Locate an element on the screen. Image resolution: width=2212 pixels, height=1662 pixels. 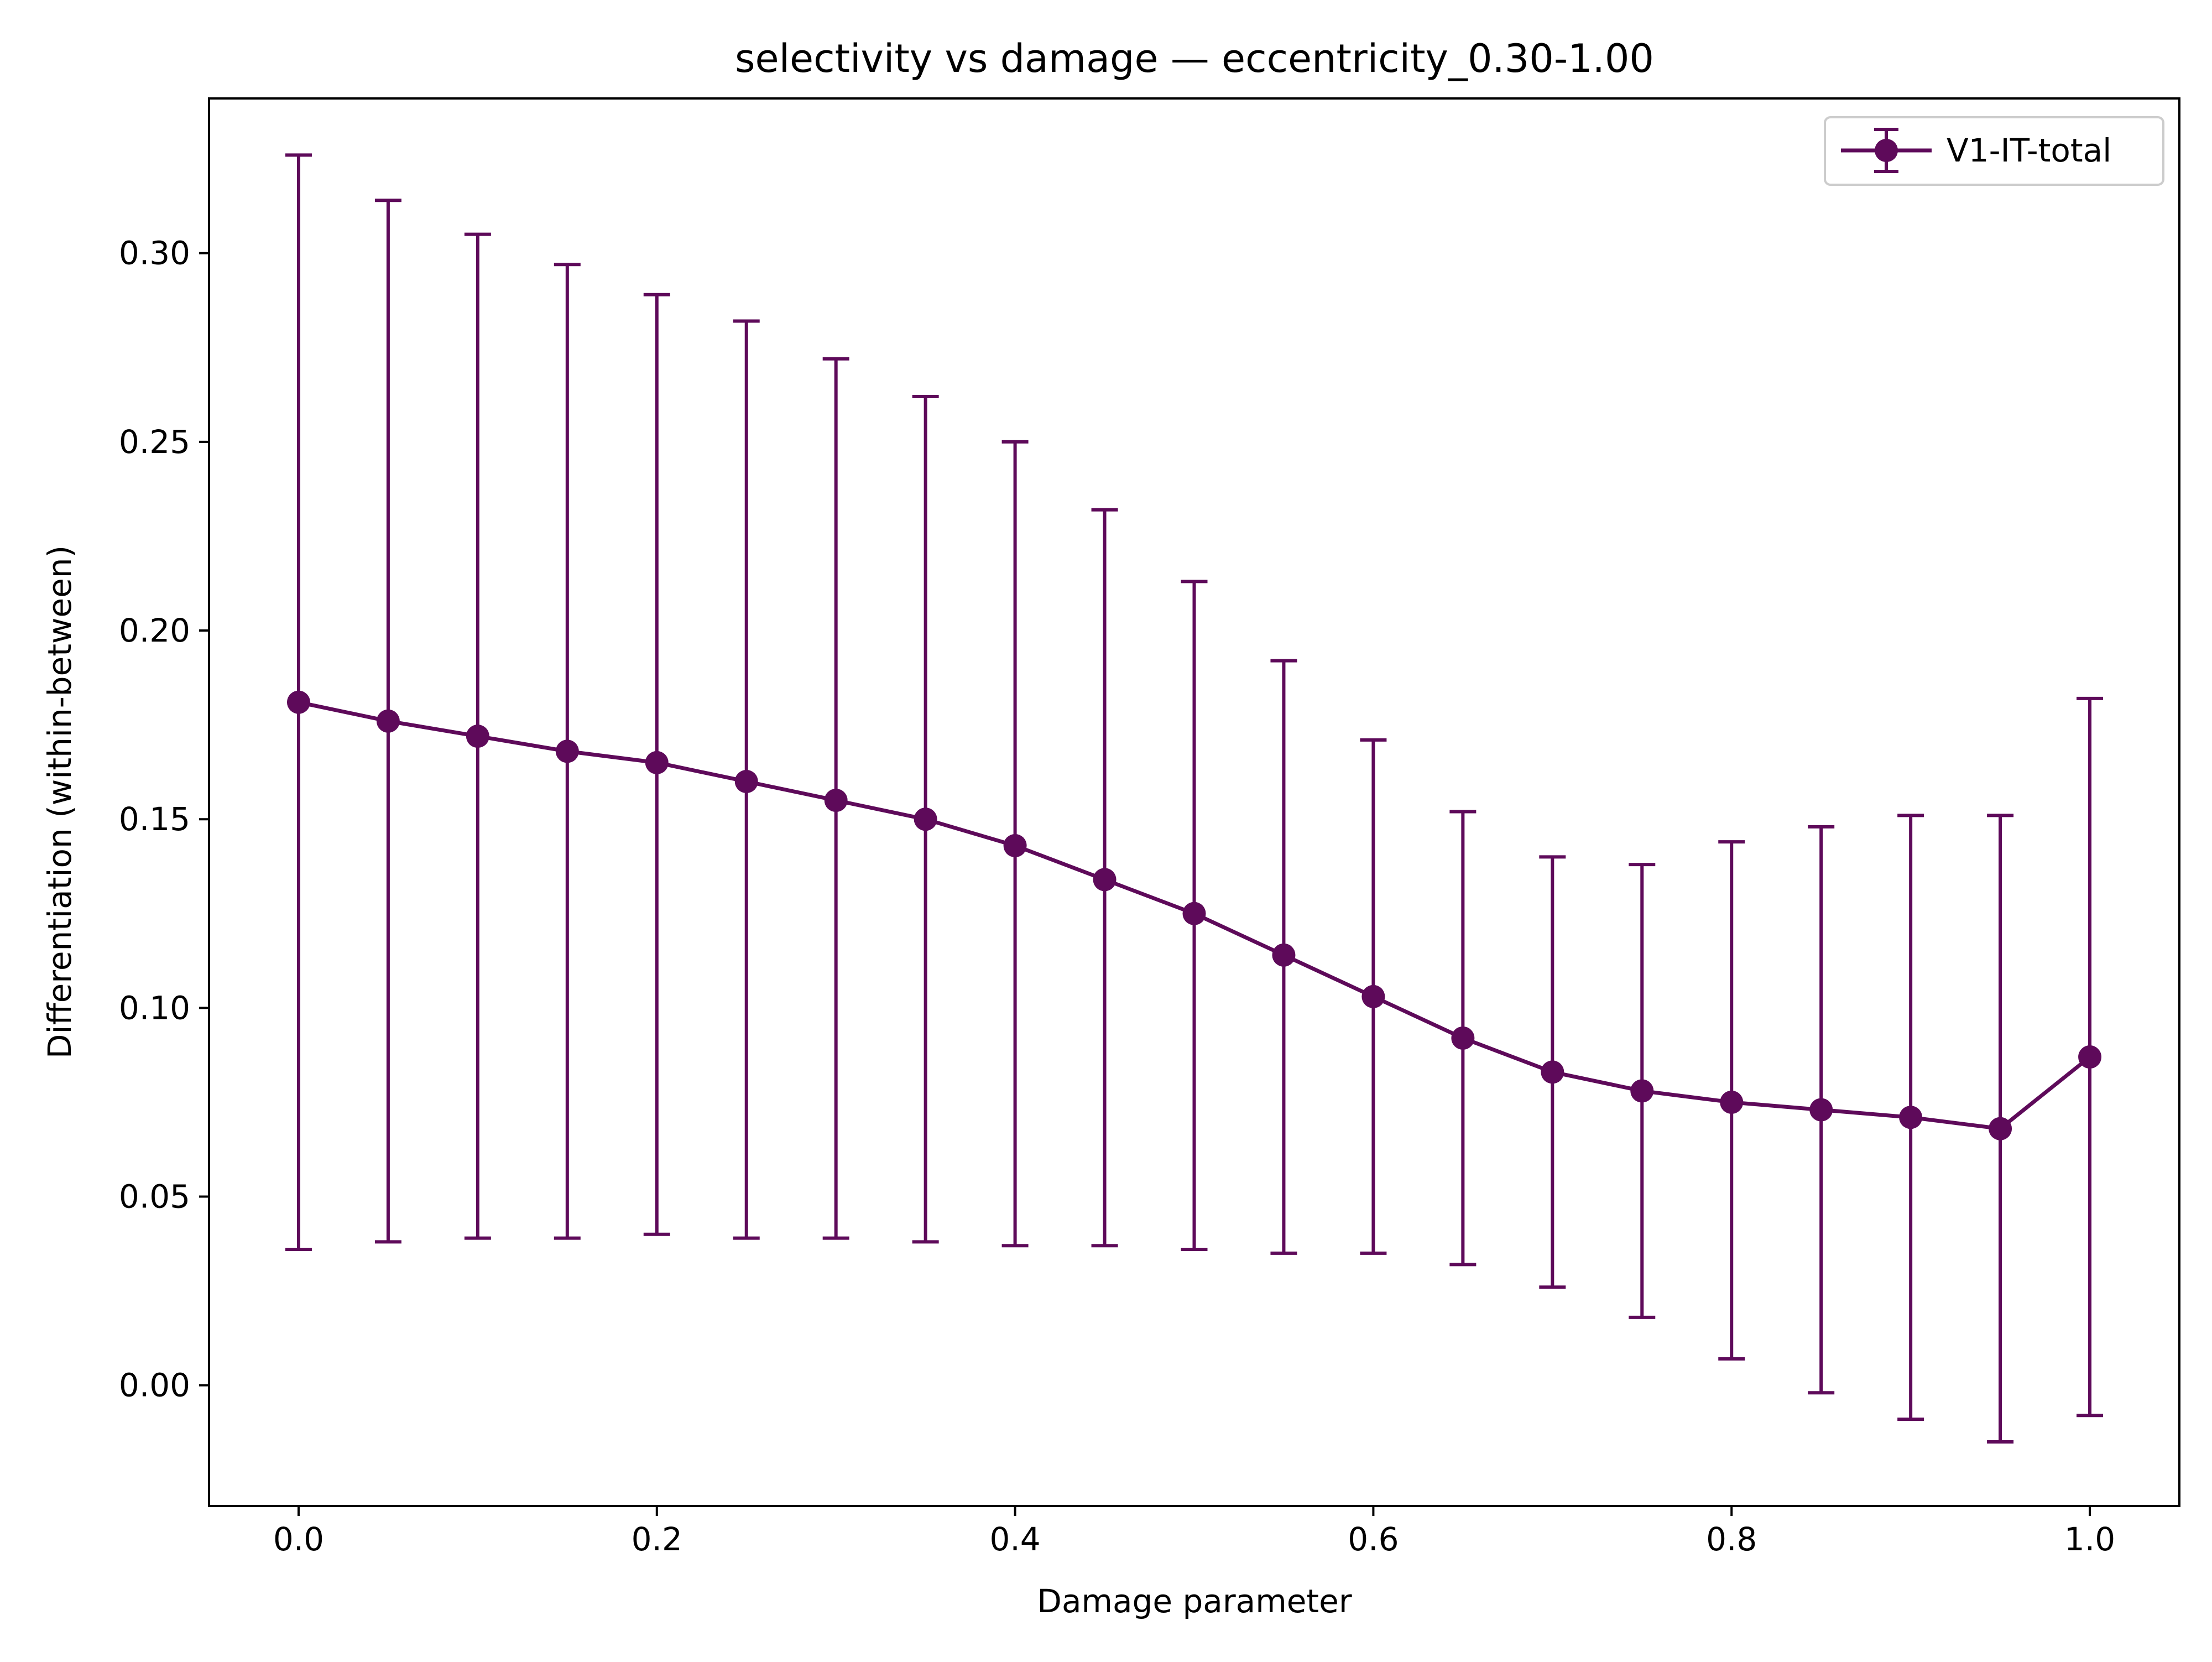
y-tick-label: 0.20 is located at coordinates (154, 630).